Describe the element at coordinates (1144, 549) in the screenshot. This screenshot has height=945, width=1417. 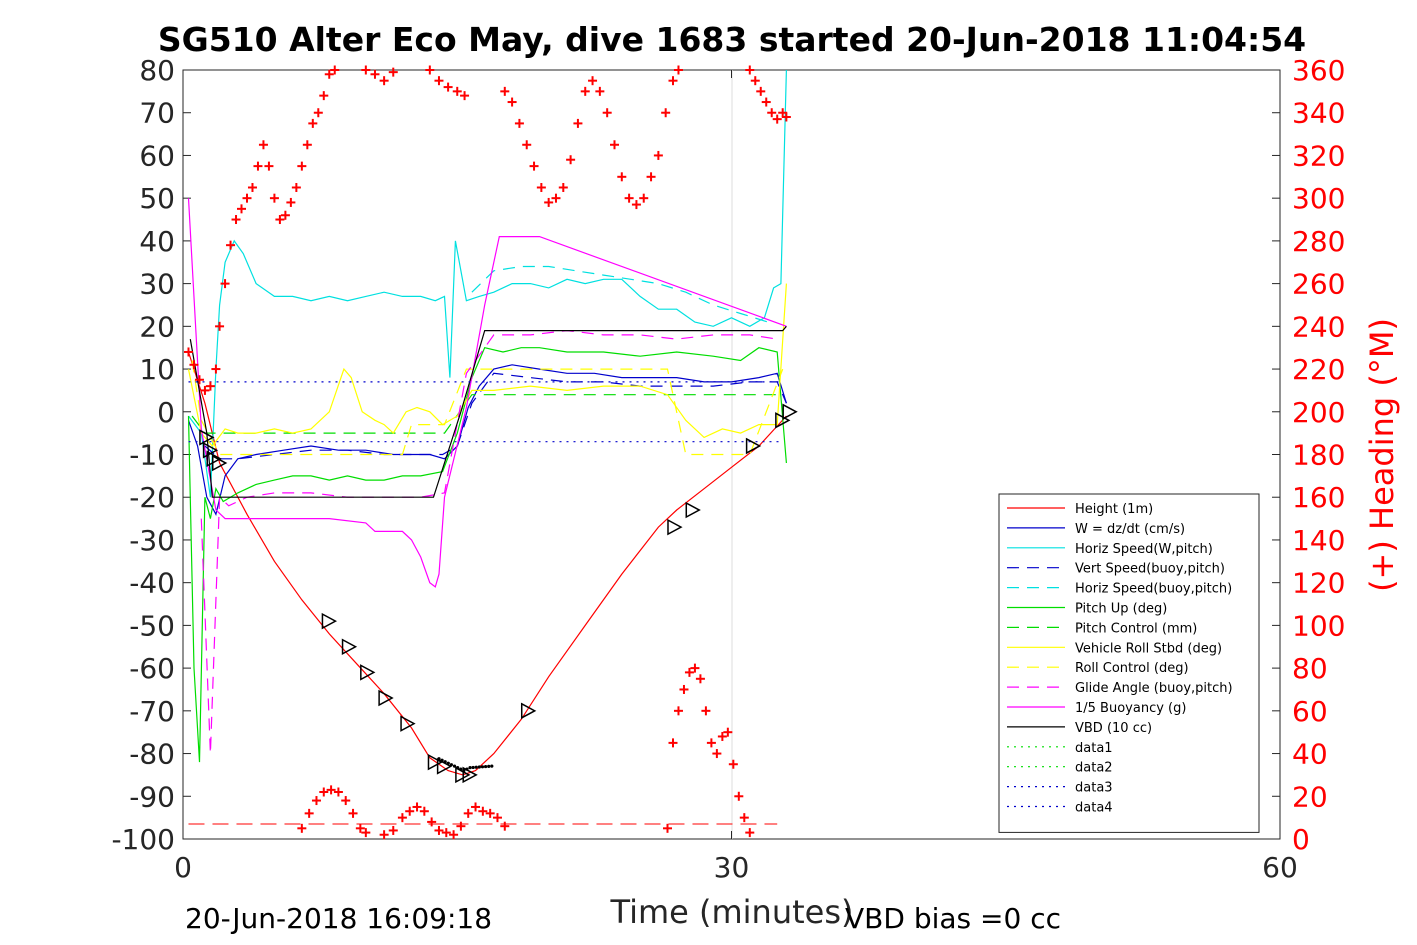
I see `legend-label: Horiz Speed(W,pitch)` at that location.